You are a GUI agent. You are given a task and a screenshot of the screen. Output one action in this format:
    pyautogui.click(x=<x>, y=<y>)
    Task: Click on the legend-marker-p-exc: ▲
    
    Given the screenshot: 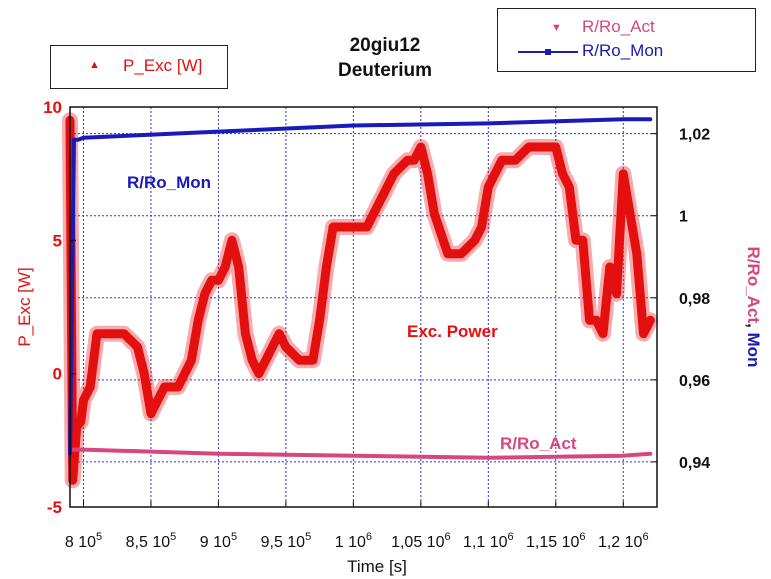 What is the action you would take?
    pyautogui.click(x=94, y=65)
    